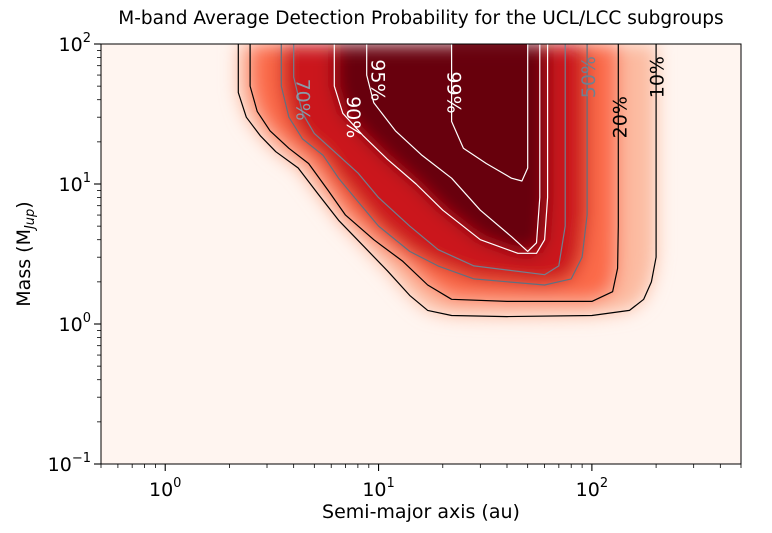 This screenshot has height=533, width=772. I want to click on y-tick-label: 10⁻¹, so click(69, 463).